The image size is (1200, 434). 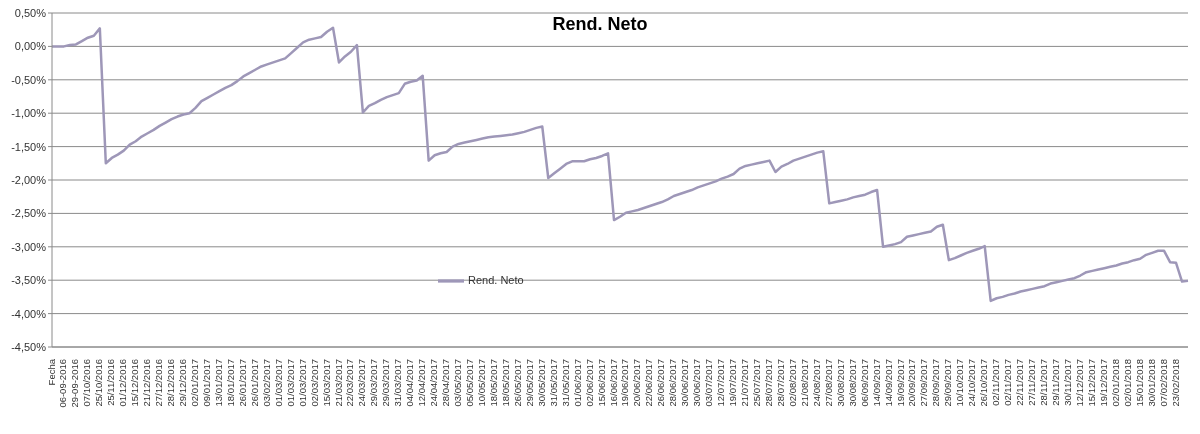 What do you see at coordinates (792, 383) in the screenshot?
I see `x-tick-label: 02/08/2017` at bounding box center [792, 383].